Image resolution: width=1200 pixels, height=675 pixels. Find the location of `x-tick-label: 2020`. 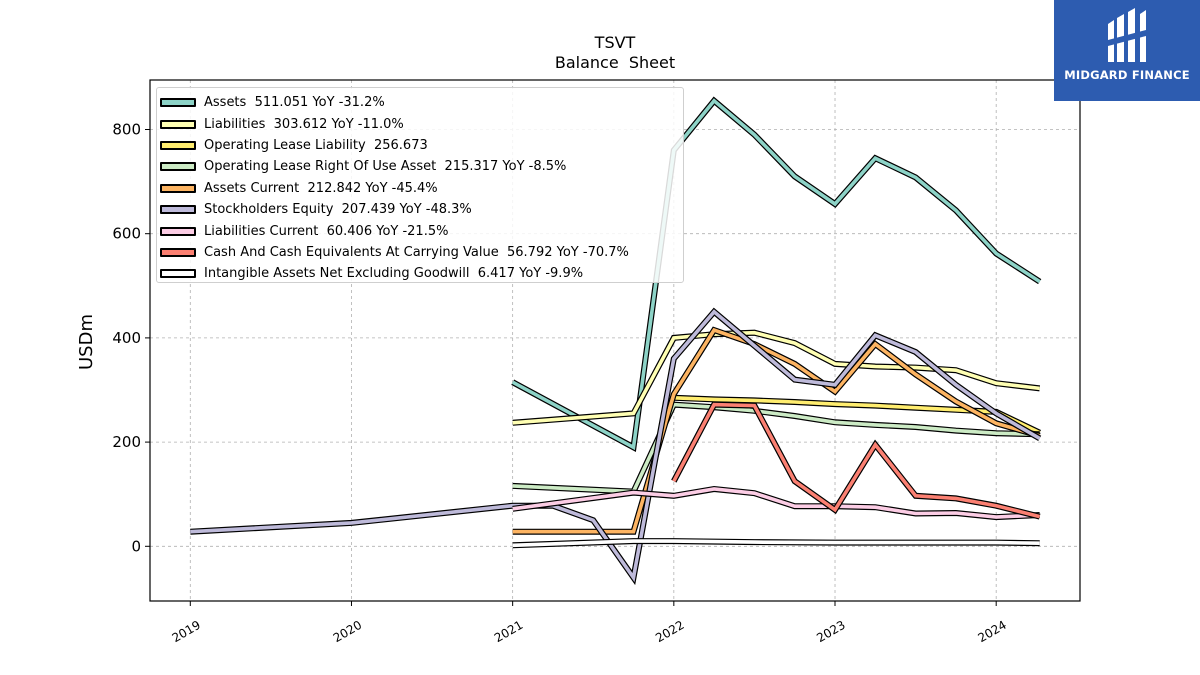

x-tick-label: 2020 is located at coordinates (347, 631).